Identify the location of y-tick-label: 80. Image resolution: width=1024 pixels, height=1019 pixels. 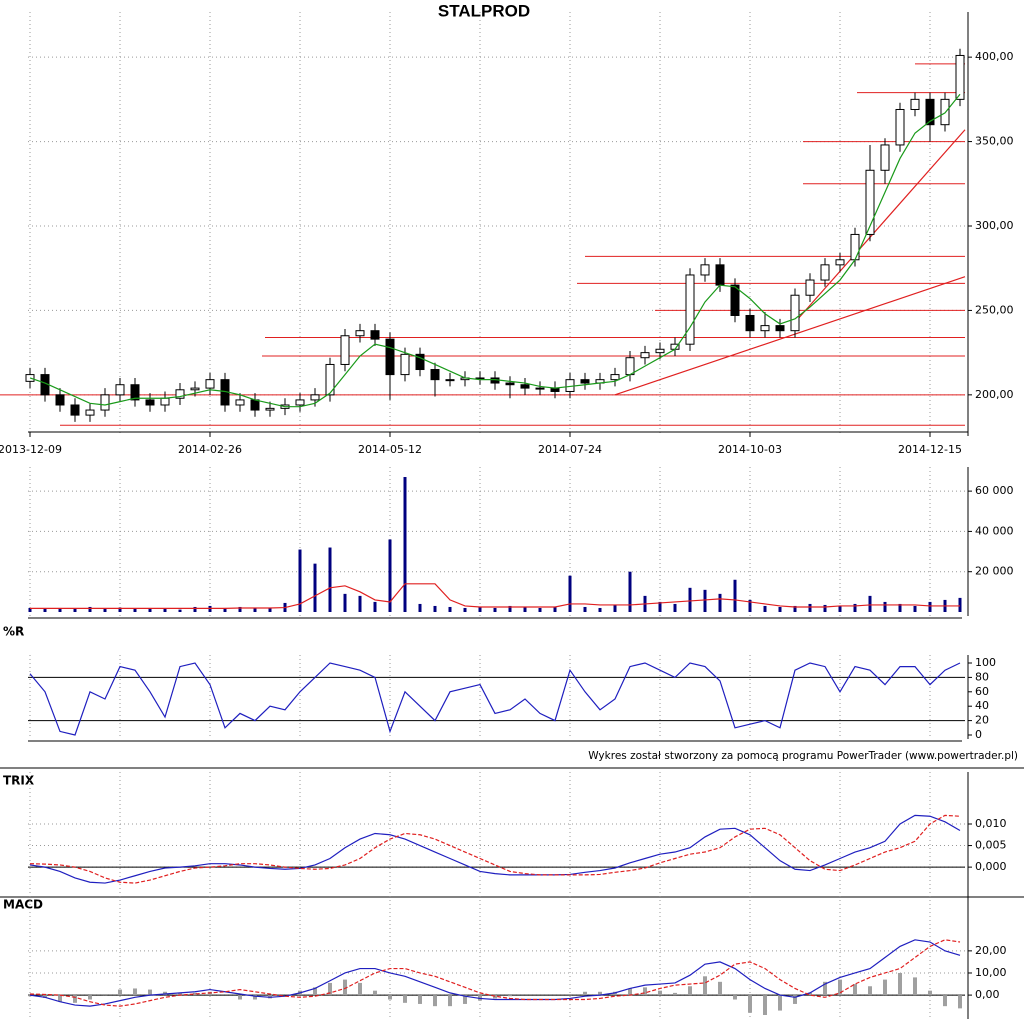
(982, 676).